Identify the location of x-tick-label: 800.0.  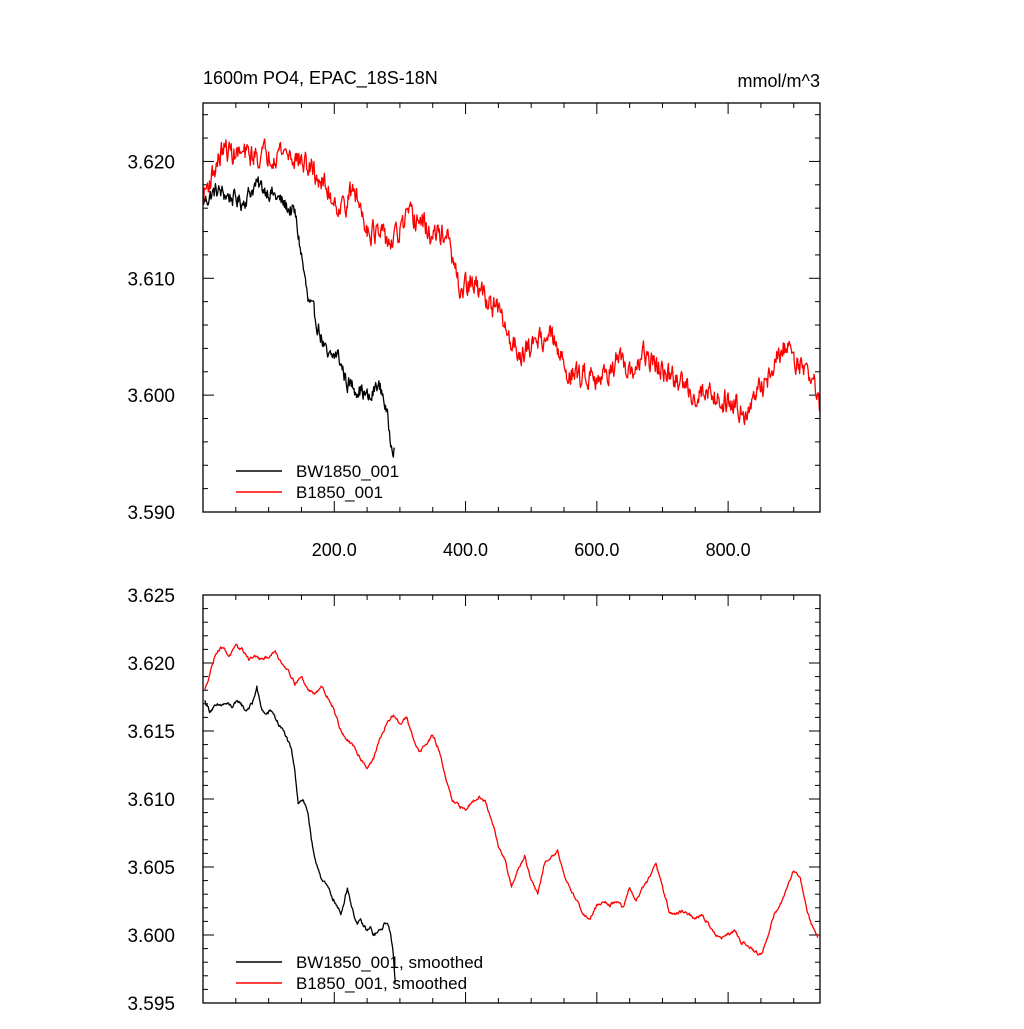
(728, 550).